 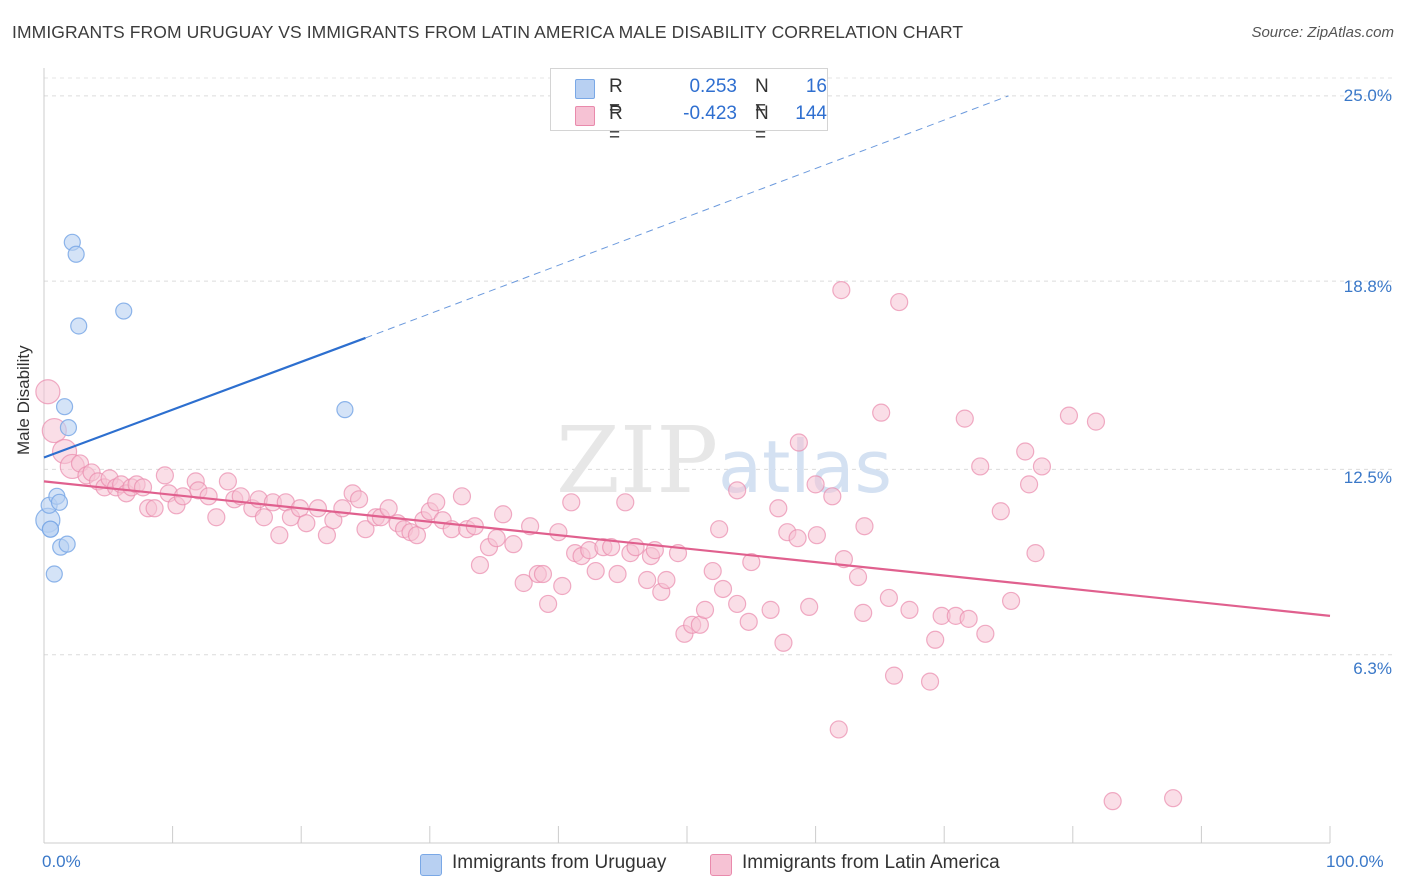 What do you see at coordinates (721, 865) in the screenshot?
I see `bottom-latin-swatch` at bounding box center [721, 865].